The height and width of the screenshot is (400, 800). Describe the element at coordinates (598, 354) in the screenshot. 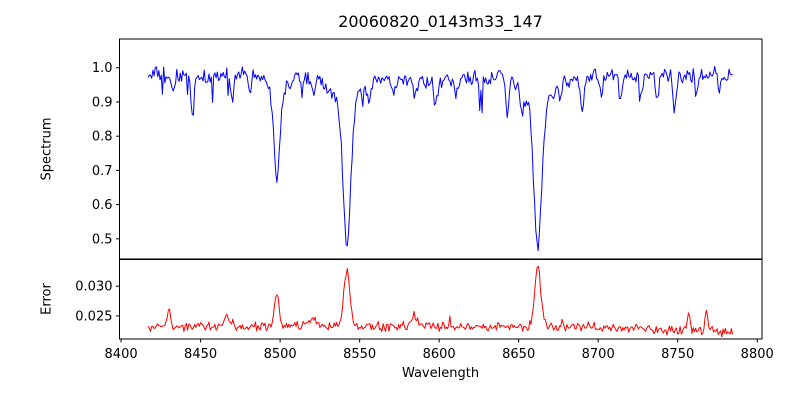

I see `x-tick-label: 8700` at that location.